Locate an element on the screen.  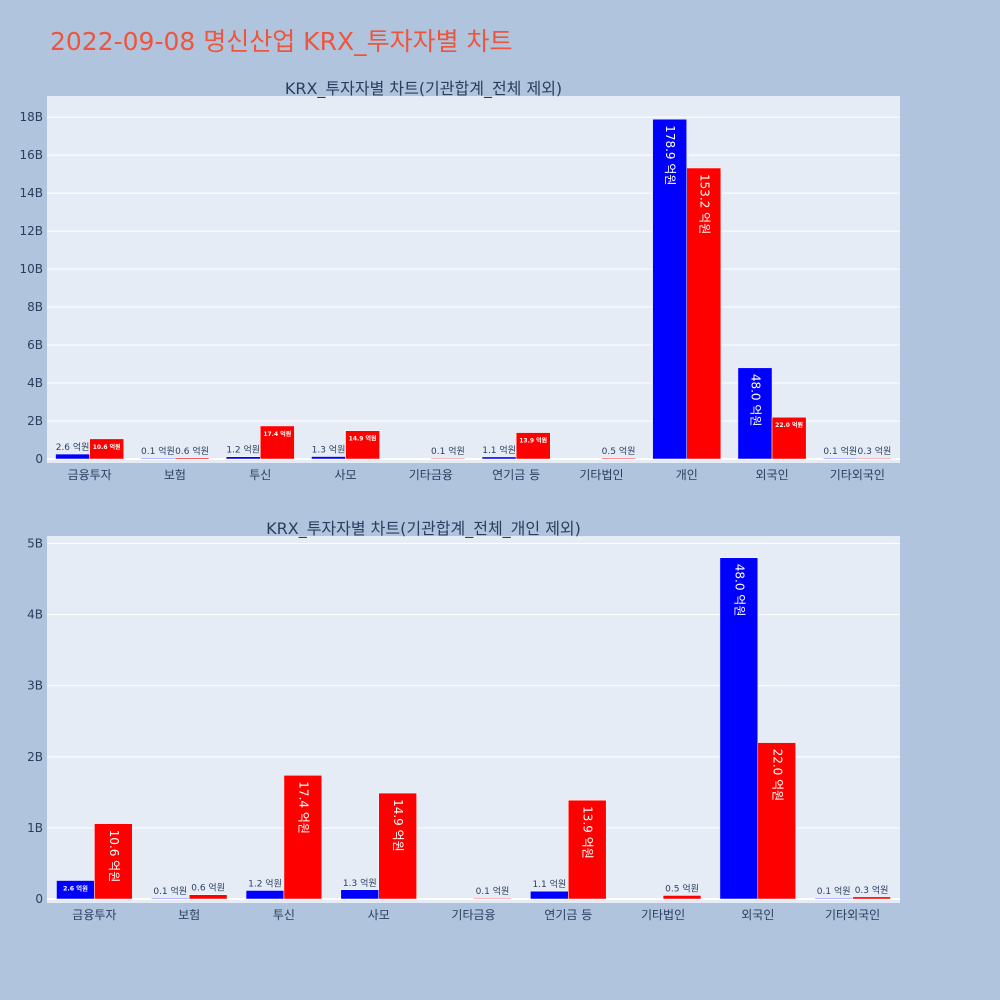
y-tick-label: 16B is located at coordinates (31, 155).